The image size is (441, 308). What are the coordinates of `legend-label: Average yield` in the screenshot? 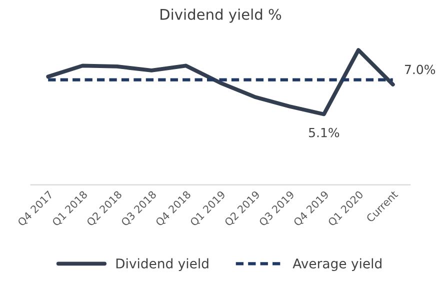 It's located at (337, 265).